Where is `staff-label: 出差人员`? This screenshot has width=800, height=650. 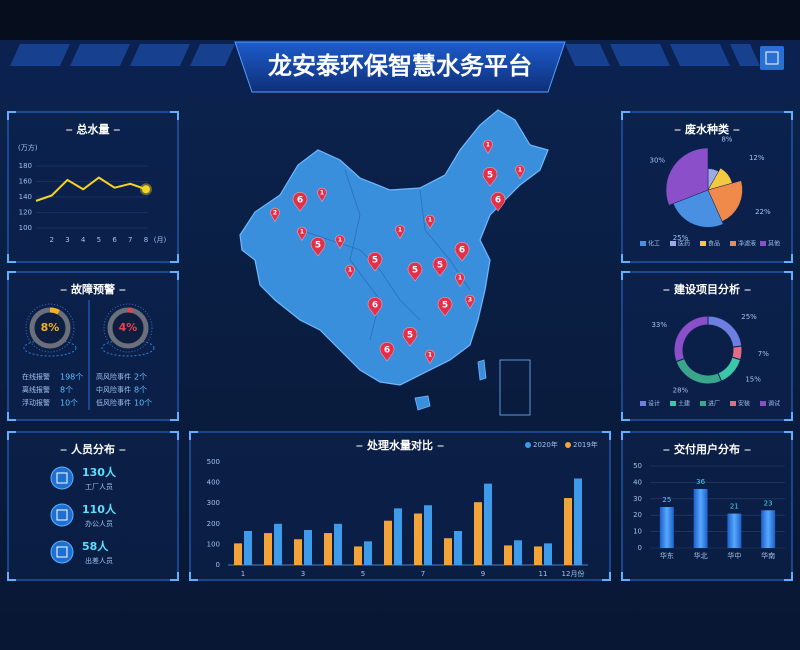 staff-label: 出差人员 is located at coordinates (99, 560).